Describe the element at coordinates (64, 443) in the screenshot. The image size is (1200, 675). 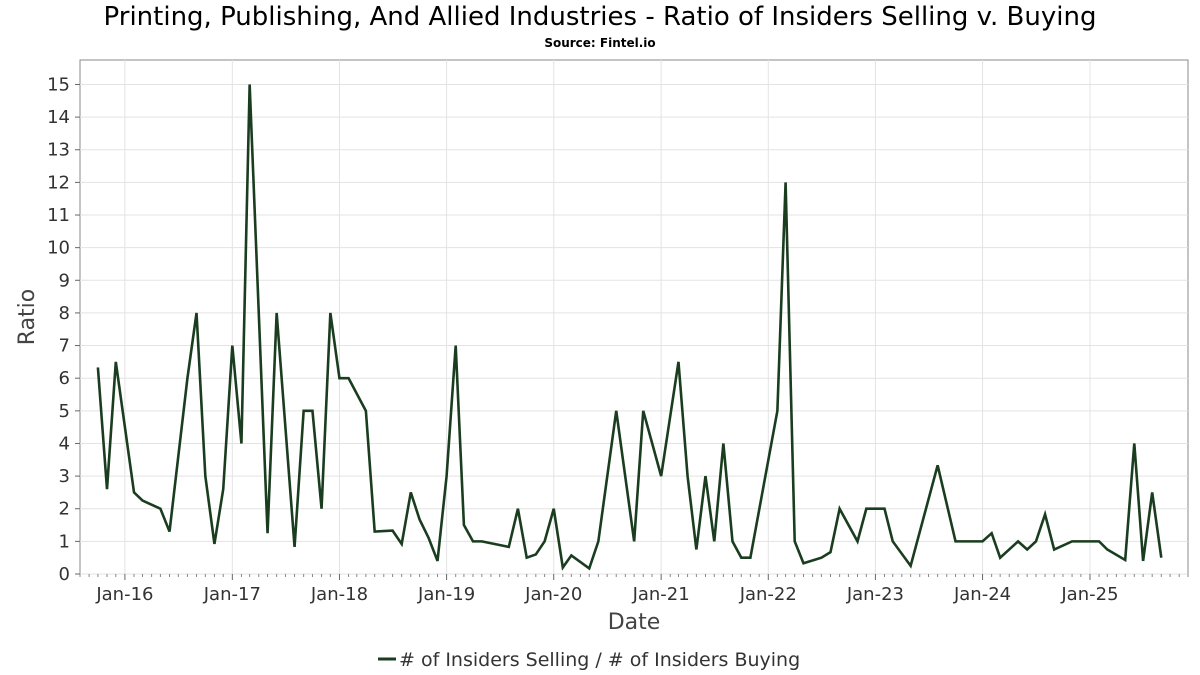
I see `y-tick-label: 4` at that location.